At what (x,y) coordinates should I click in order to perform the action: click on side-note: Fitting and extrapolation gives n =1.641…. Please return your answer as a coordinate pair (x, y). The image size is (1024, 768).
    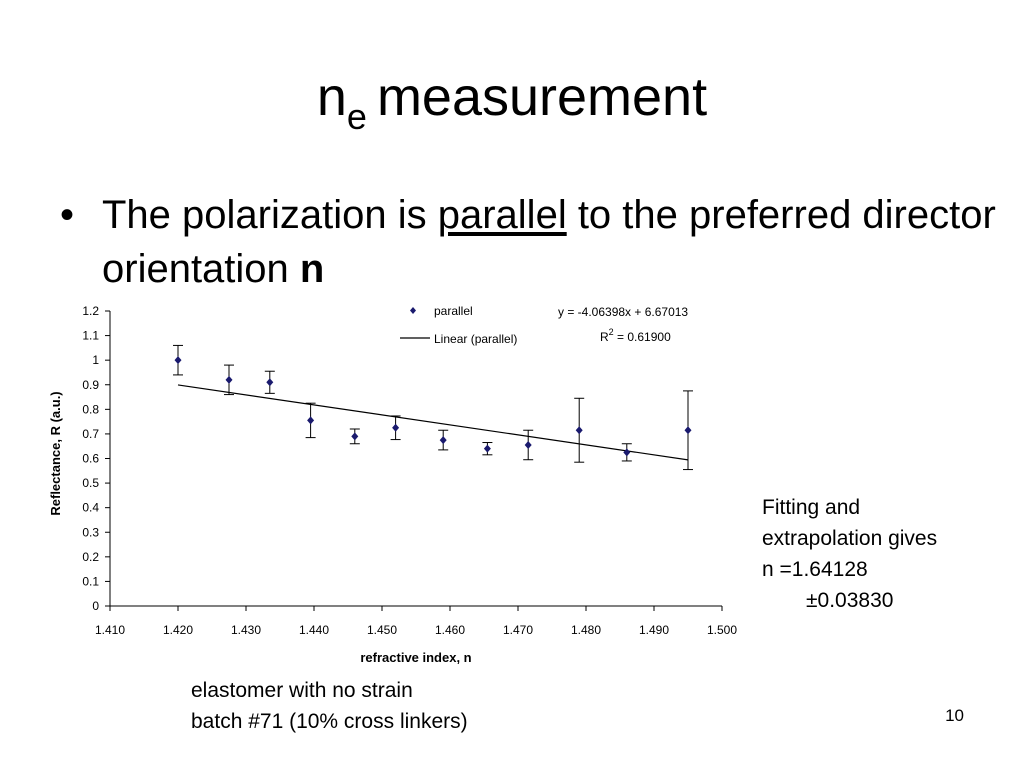
    Looking at the image, I should click on (849, 554).